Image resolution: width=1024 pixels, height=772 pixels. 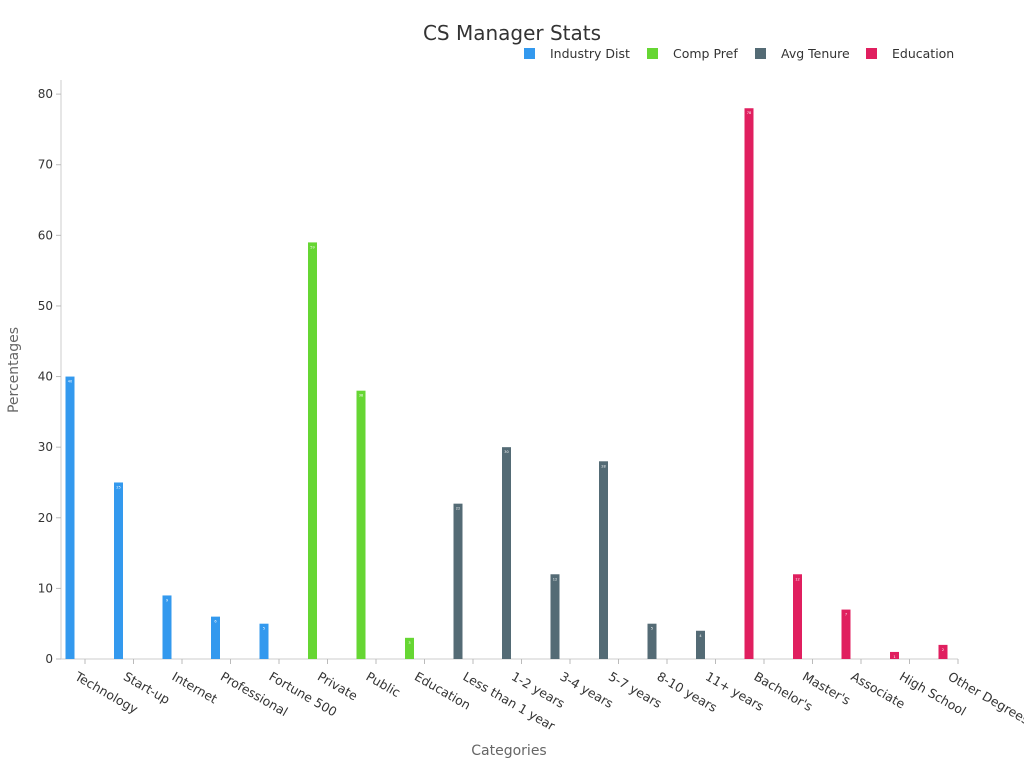 What do you see at coordinates (512, 33) in the screenshot?
I see `chart-title: CS Manager Stats` at bounding box center [512, 33].